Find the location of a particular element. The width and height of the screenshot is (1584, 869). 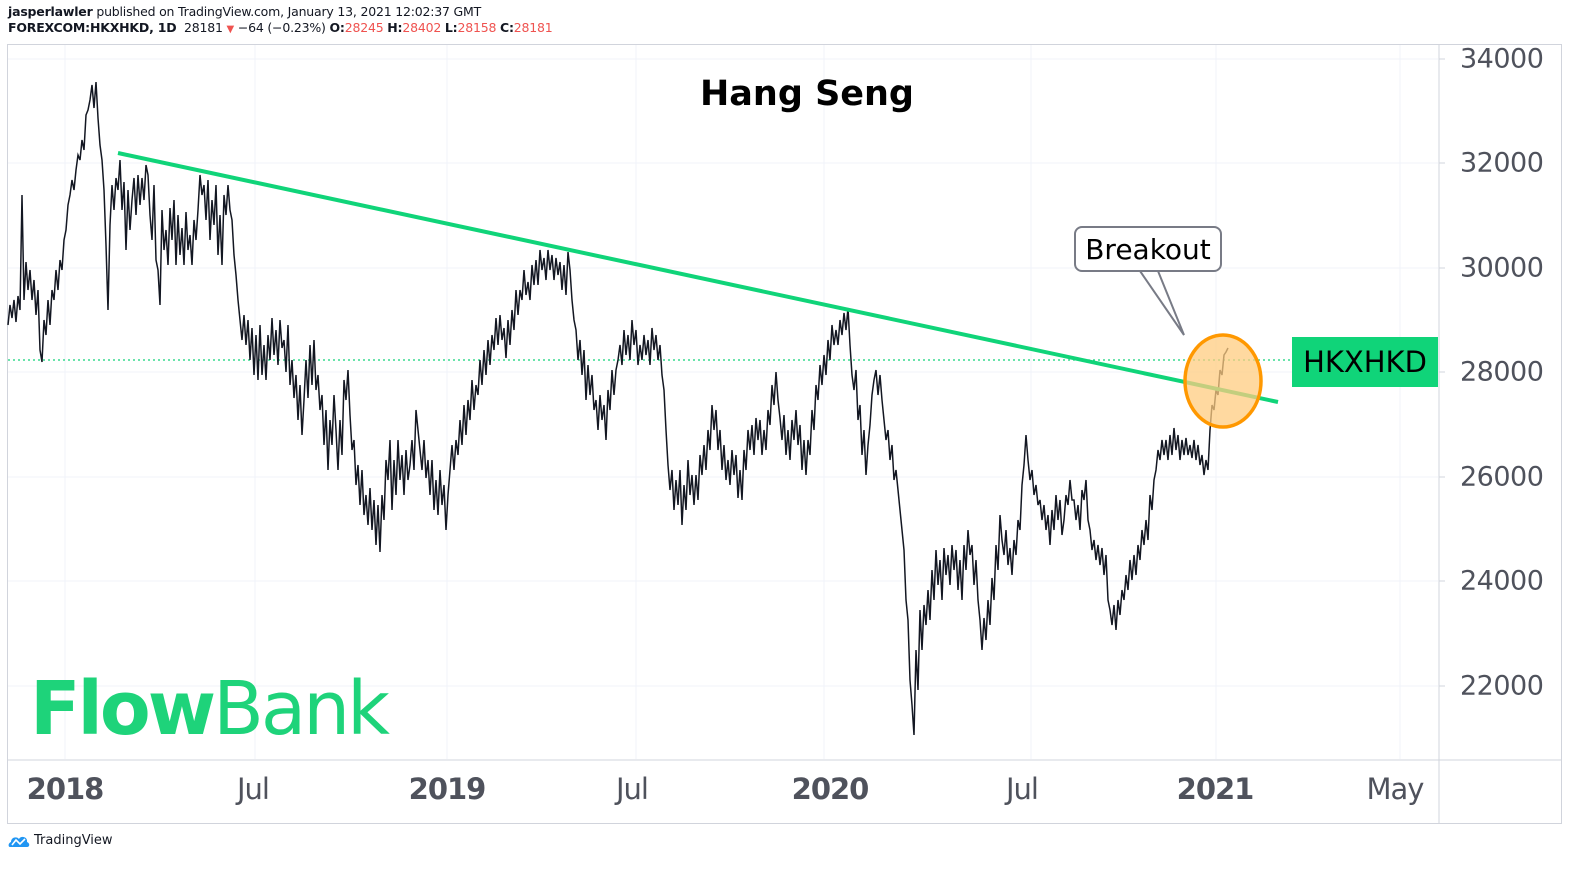

flowbank-logo: FlowBank is located at coordinates (210, 709).